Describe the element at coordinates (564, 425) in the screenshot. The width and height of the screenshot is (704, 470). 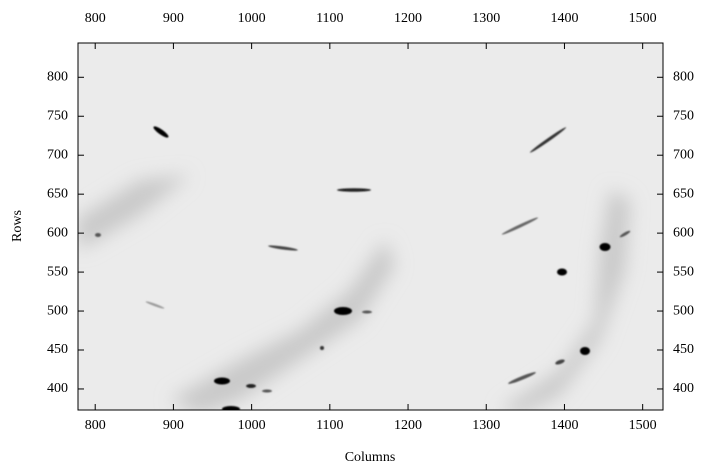
I see `x-tick-label: 1400` at that location.